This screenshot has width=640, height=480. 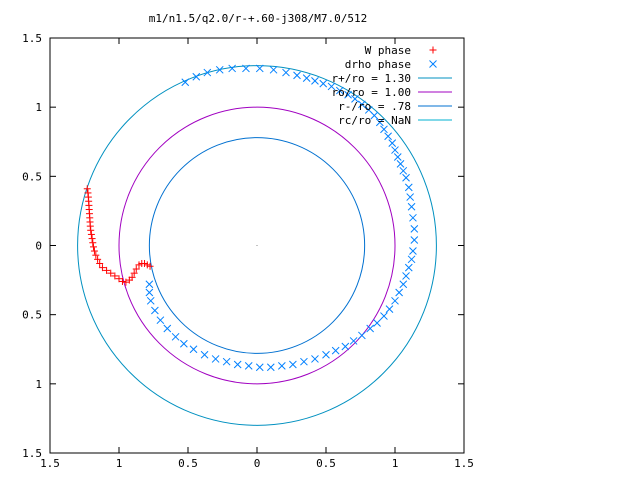 I want to click on x-tick-label: 0, so click(x=257, y=463).